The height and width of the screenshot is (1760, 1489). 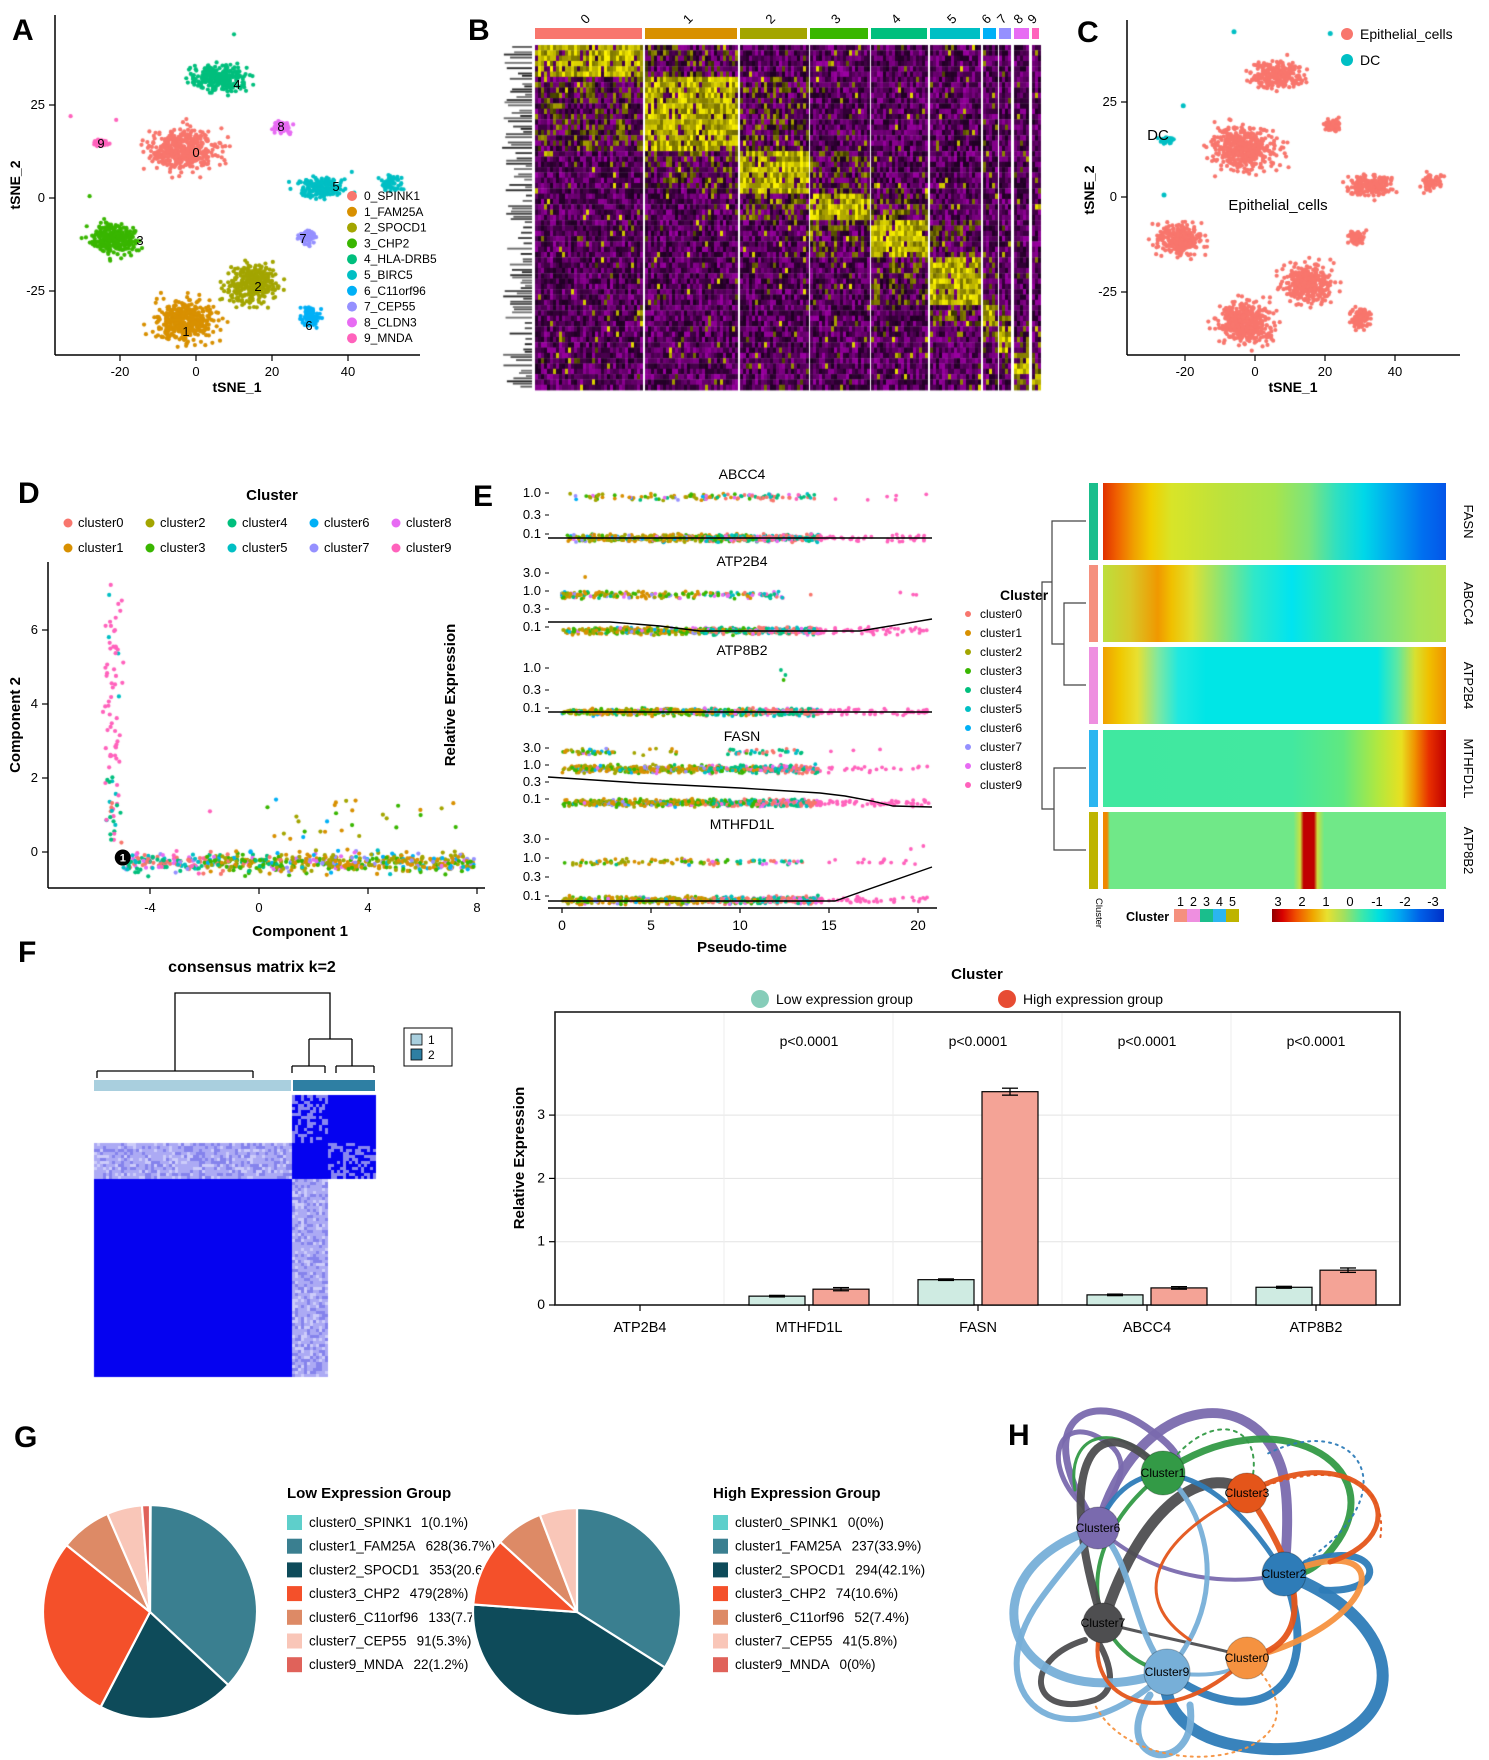 I want to click on a-cluster-number: 5, so click(x=335, y=186).